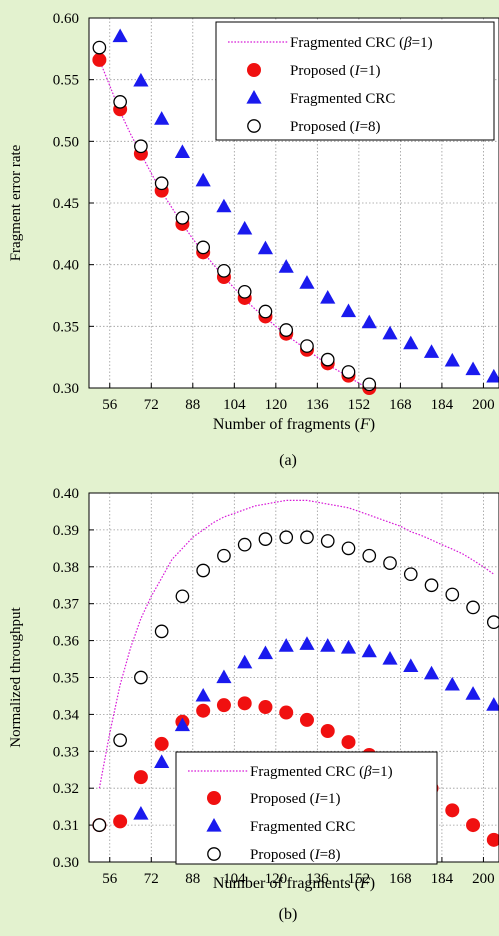  Describe the element at coordinates (367, 772) in the screenshot. I see `legend-label-symbol: β` at that location.